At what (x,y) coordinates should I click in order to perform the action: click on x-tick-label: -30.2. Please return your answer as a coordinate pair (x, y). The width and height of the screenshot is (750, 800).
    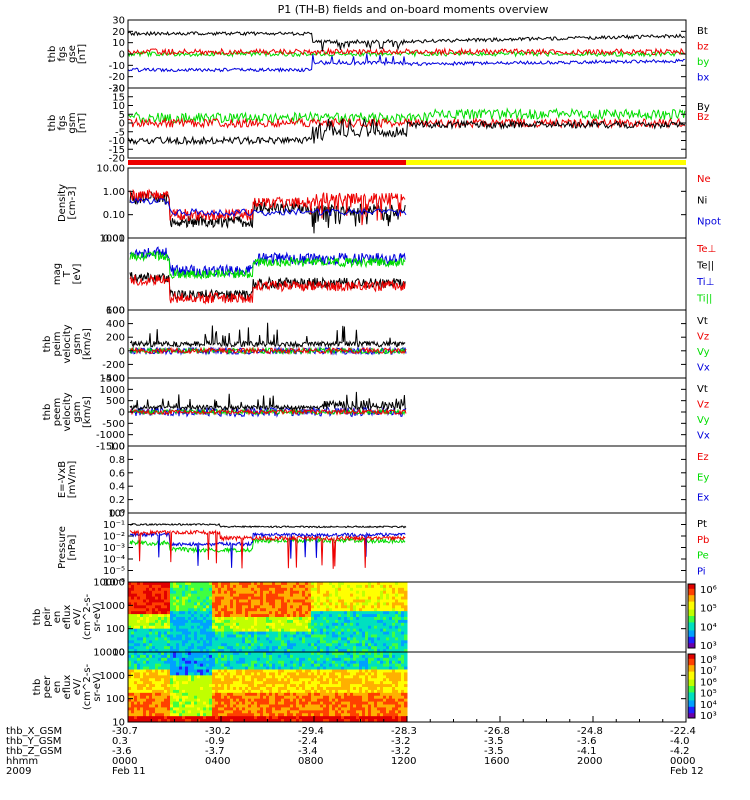
    Looking at the image, I should click on (218, 731).